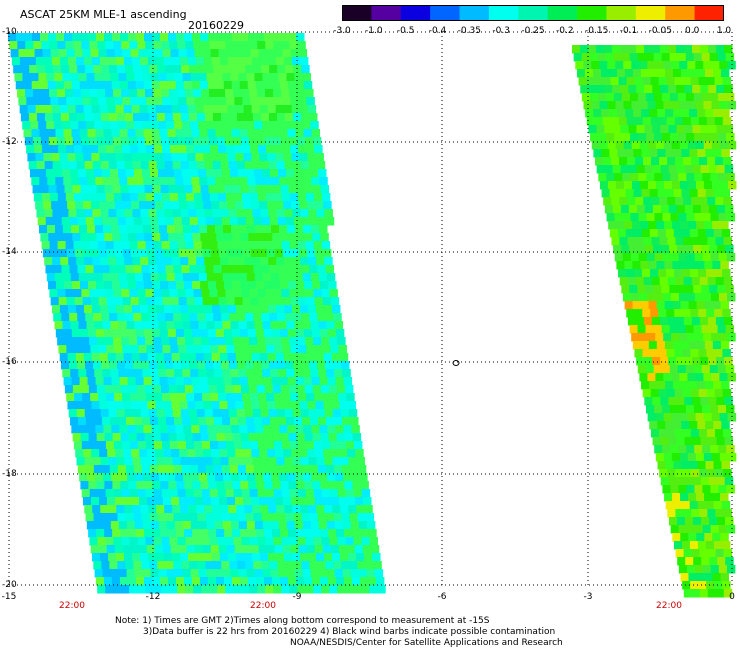 This screenshot has height=650, width=740. I want to click on colorbar-tick-label: 0.0, so click(692, 31).